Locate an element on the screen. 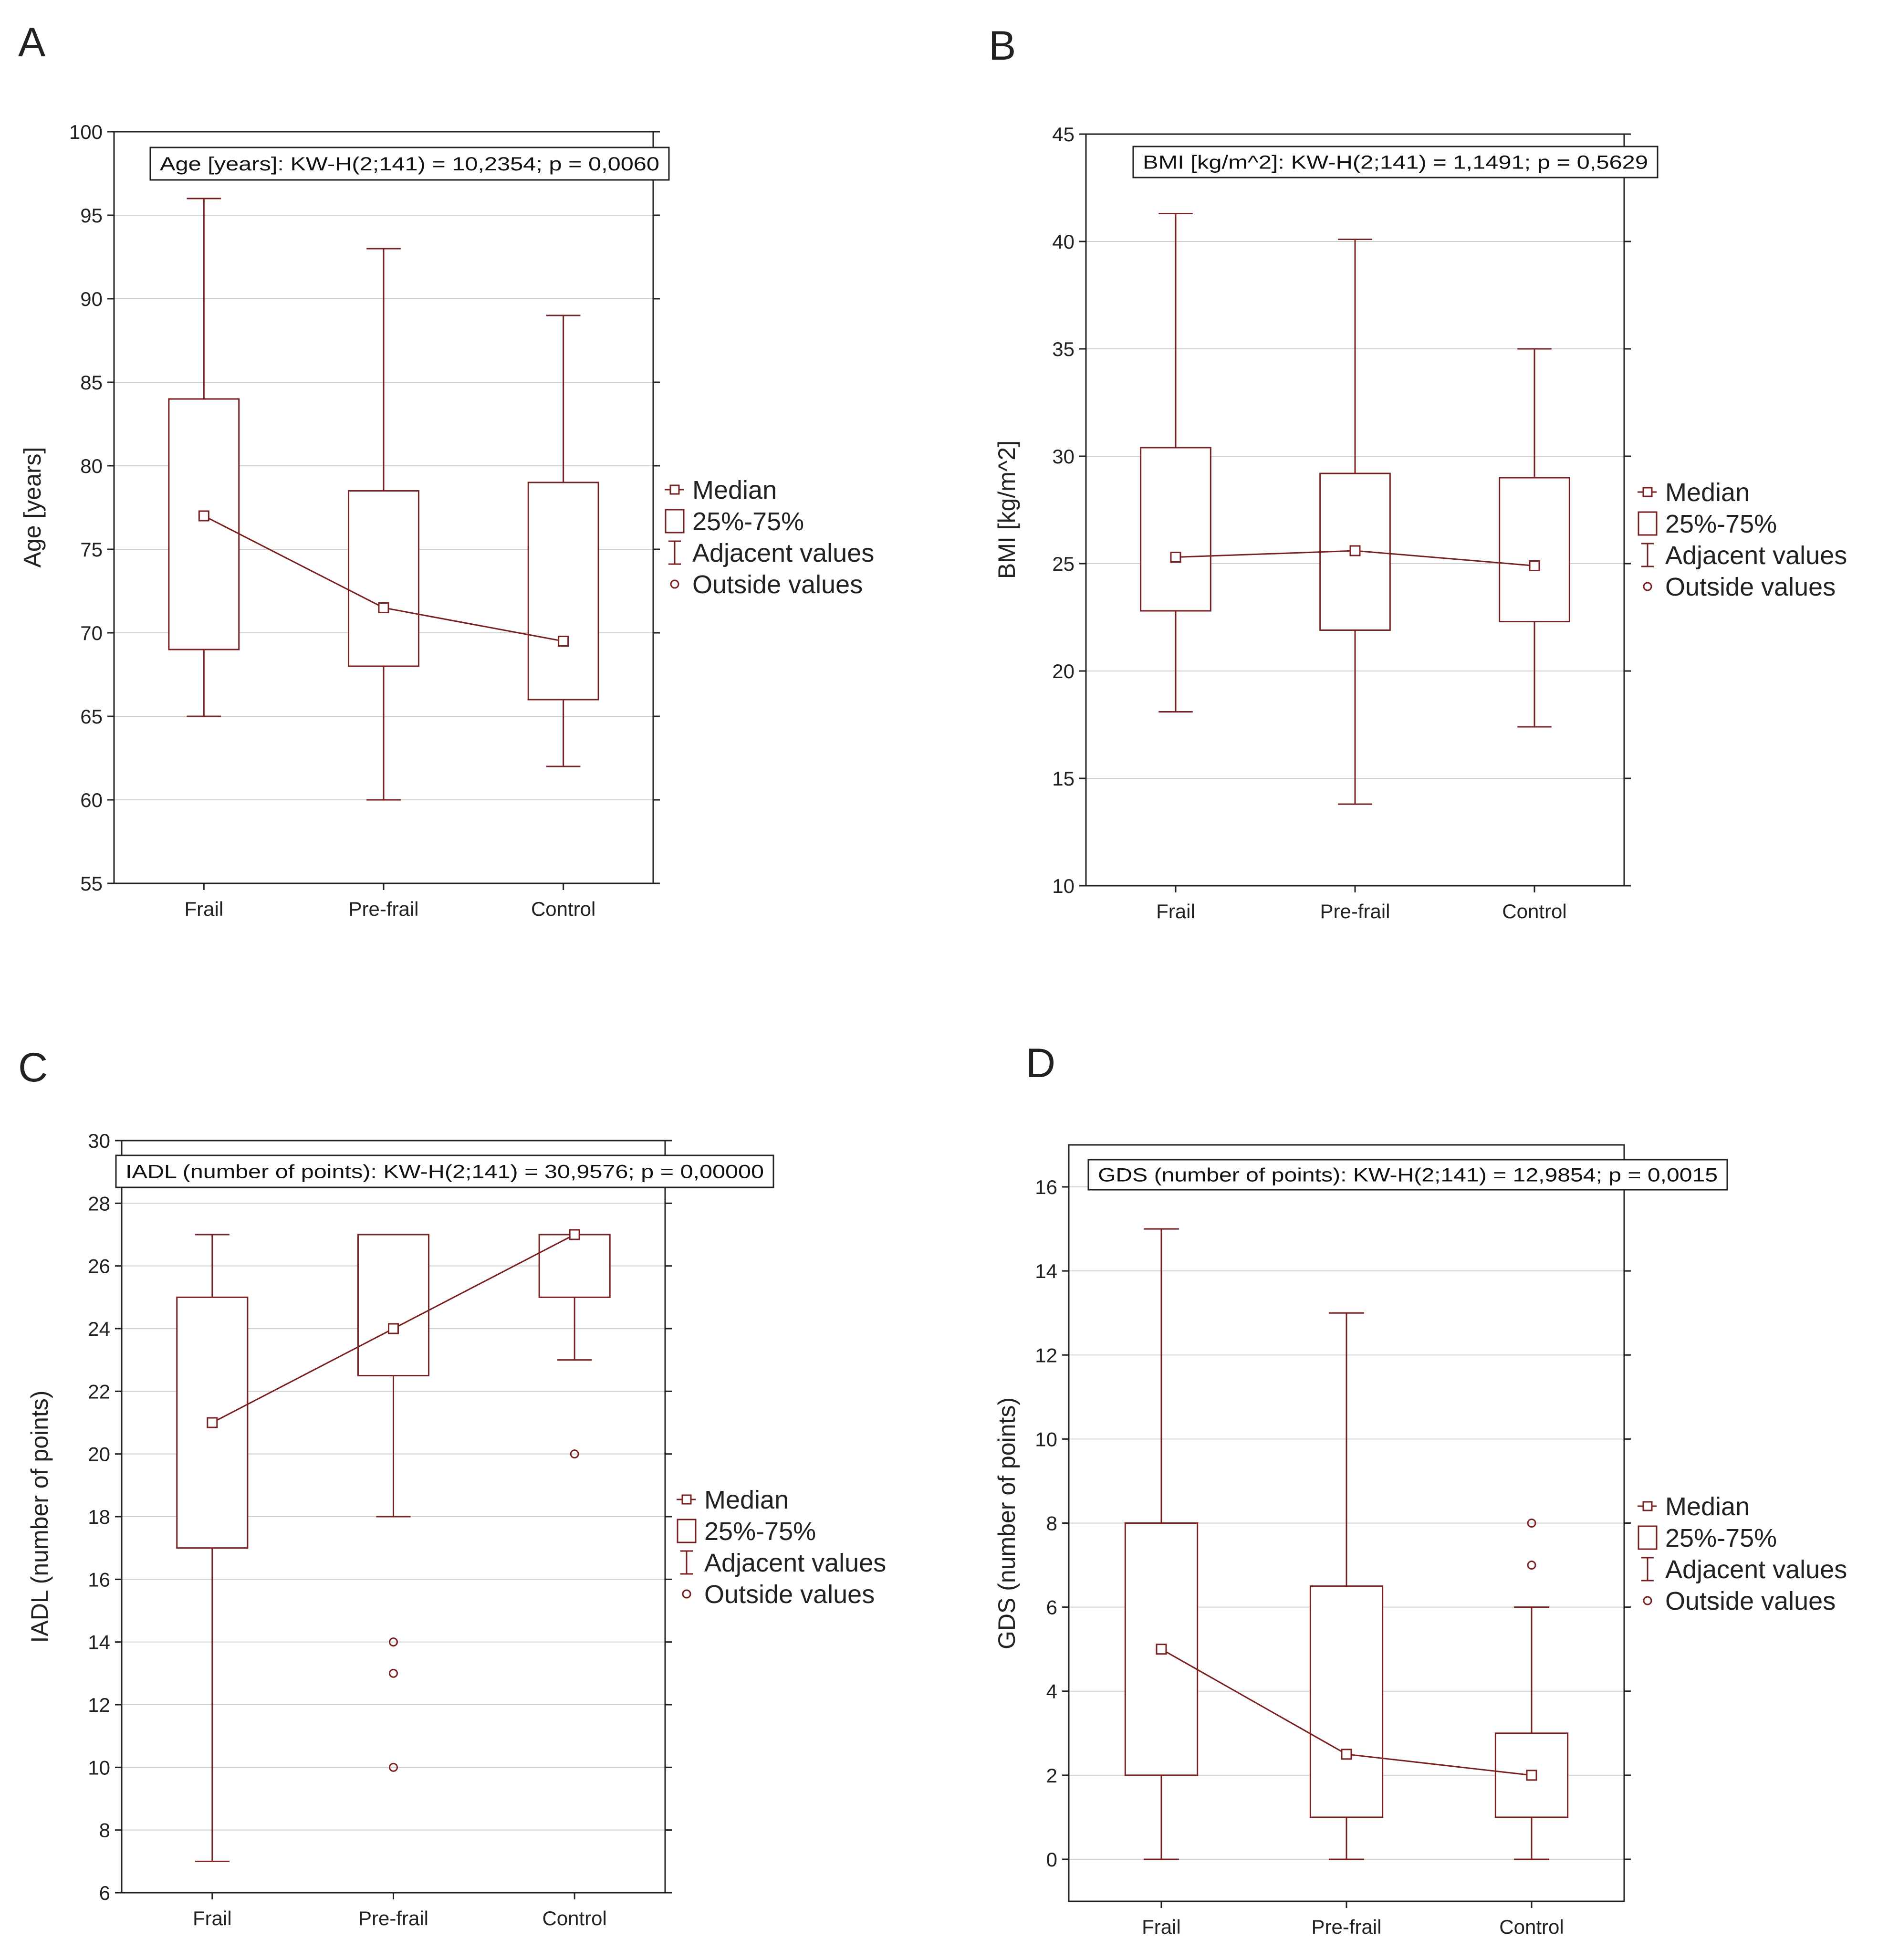 The width and height of the screenshot is (1878, 1960). y-tick-label: 45 is located at coordinates (1063, 134).